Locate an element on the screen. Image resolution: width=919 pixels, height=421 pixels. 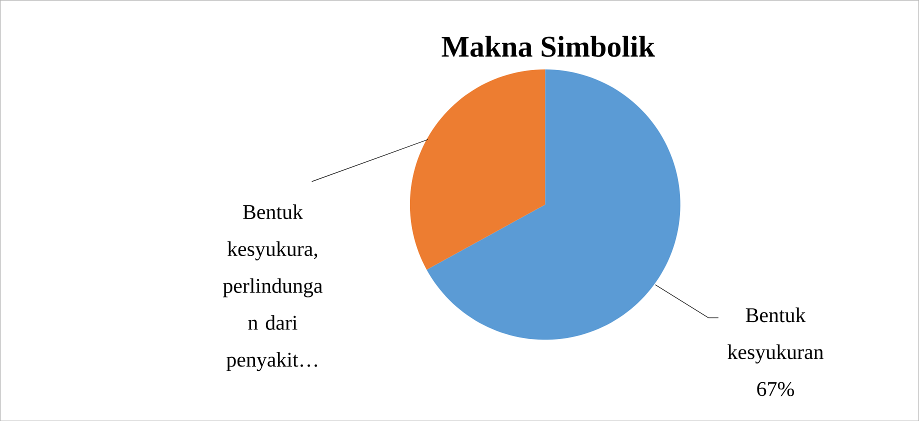
data-label: 67% is located at coordinates (775, 389).